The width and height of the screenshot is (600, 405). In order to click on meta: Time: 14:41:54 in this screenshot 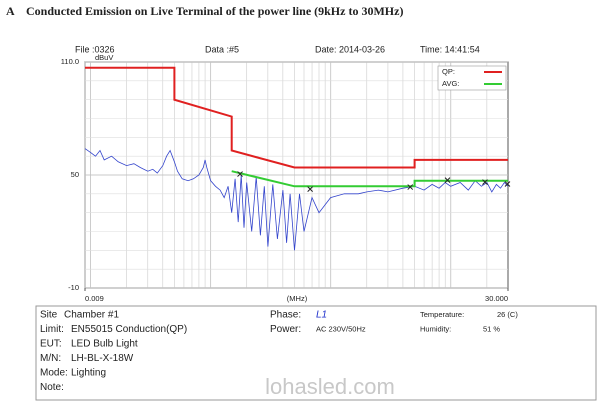, I will do `click(450, 49)`.